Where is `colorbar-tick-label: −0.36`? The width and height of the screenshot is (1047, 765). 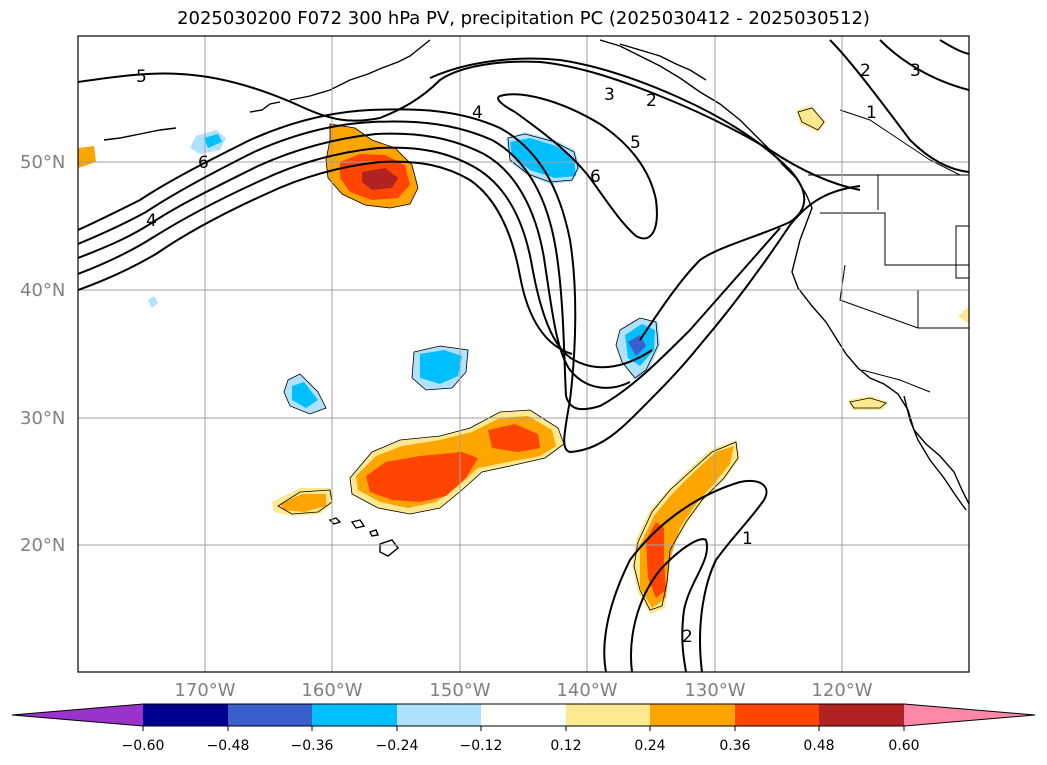 colorbar-tick-label: −0.36 is located at coordinates (312, 746).